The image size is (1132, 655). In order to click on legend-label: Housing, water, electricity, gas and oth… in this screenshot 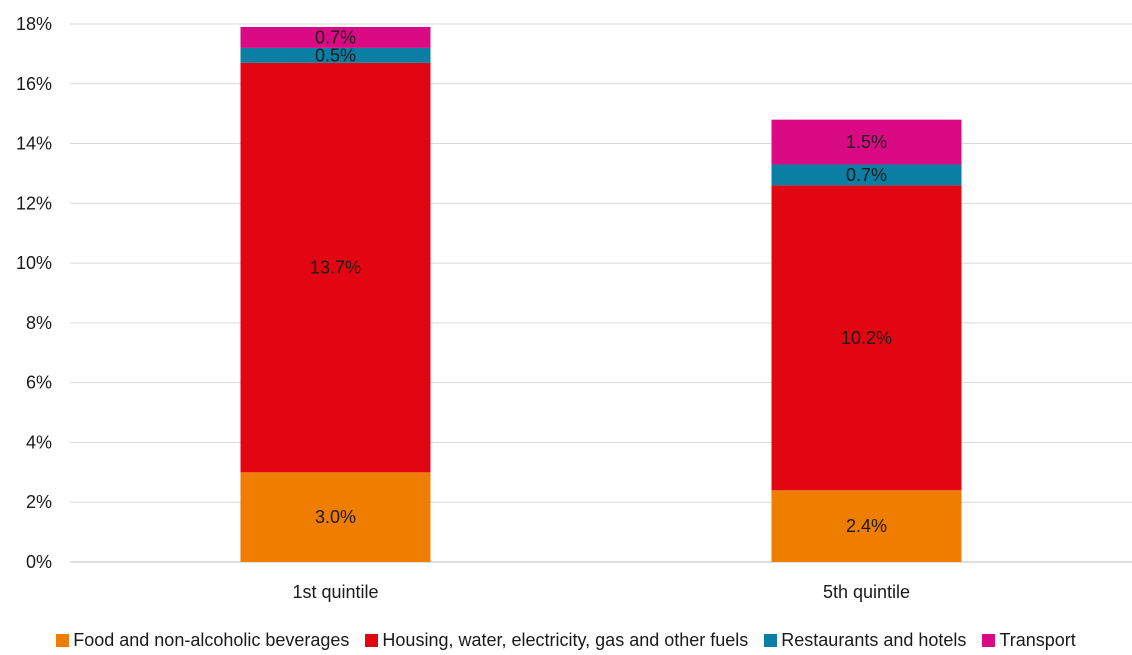, I will do `click(565, 639)`.